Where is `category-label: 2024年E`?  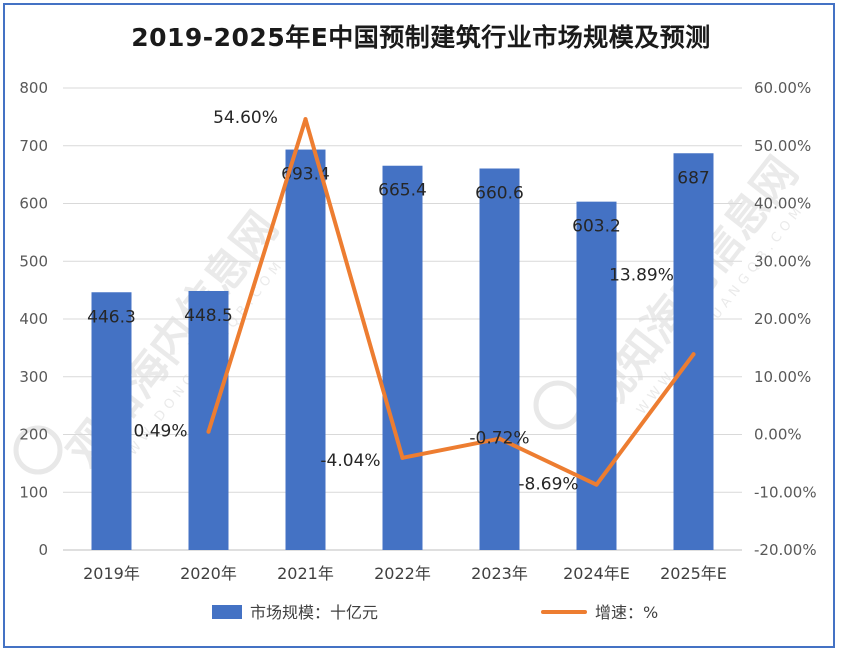
category-label: 2024年E is located at coordinates (596, 573).